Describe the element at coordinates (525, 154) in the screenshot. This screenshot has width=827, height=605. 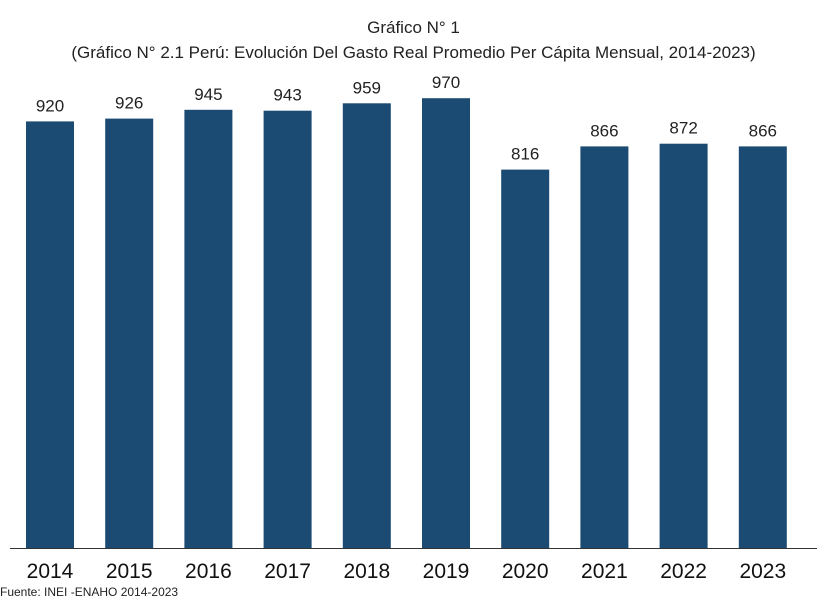
I see `data-label-2020: 816` at that location.